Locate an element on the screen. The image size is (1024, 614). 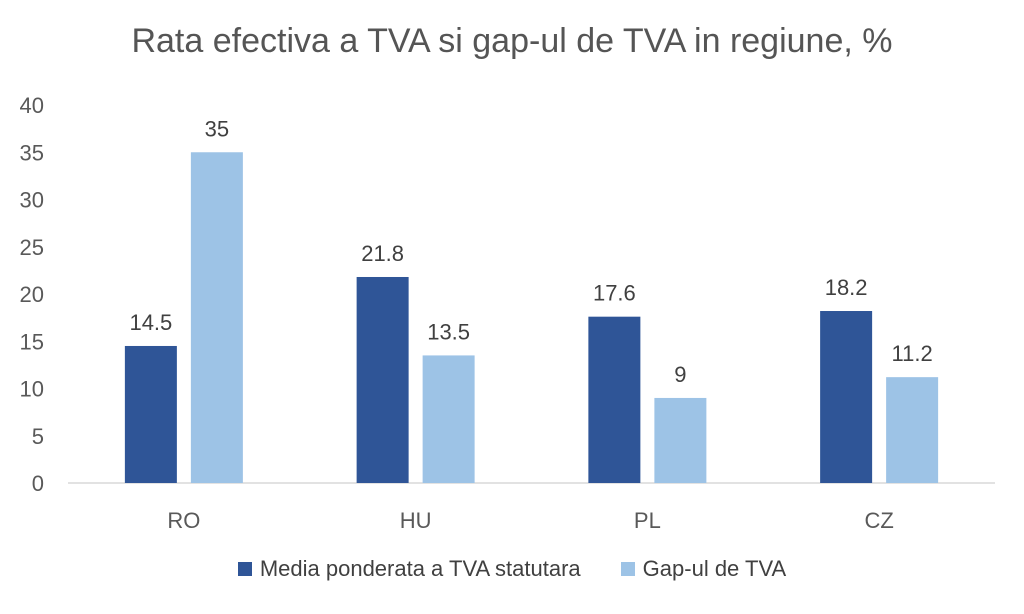
x-tick-label: CZ is located at coordinates (878, 520).